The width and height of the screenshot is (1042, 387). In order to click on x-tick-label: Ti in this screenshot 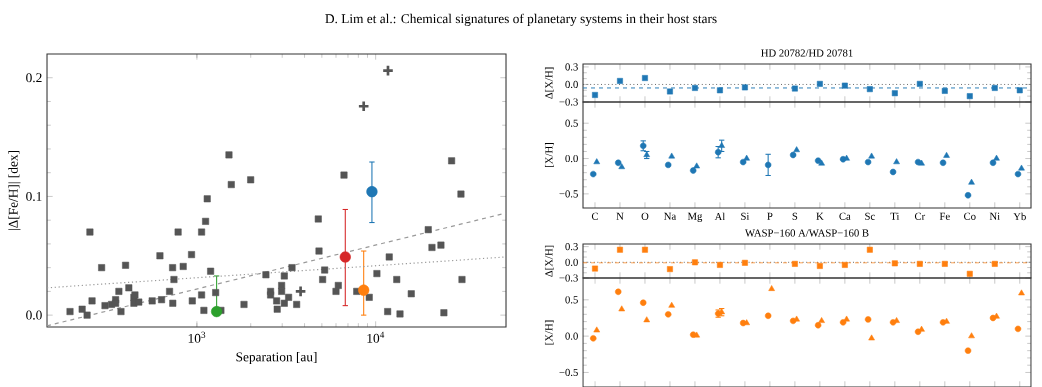, I will do `click(895, 216)`.